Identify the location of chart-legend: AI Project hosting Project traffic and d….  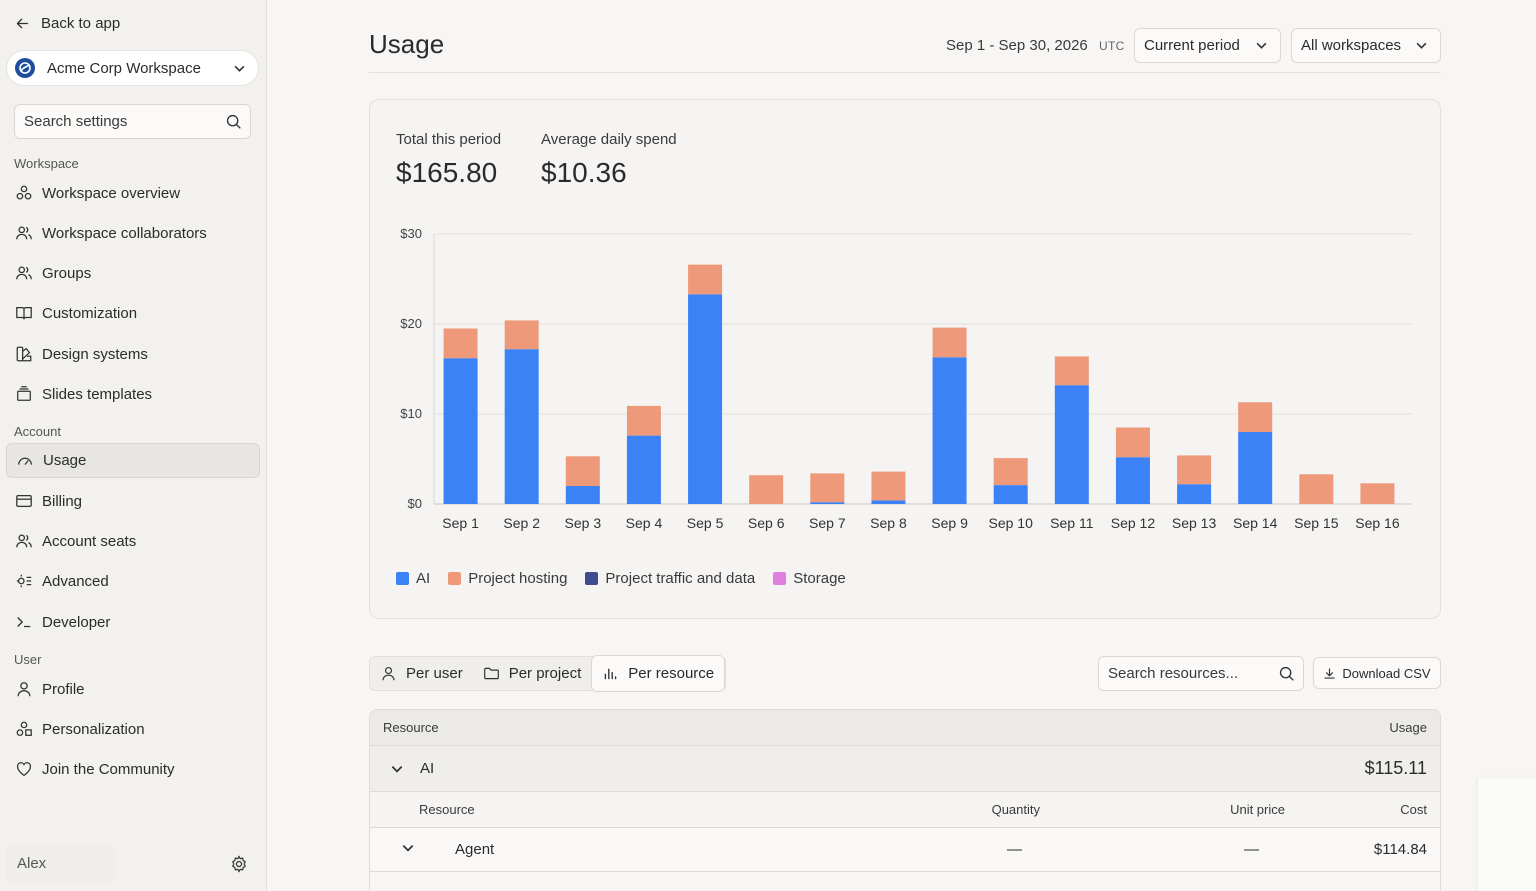
(630, 578).